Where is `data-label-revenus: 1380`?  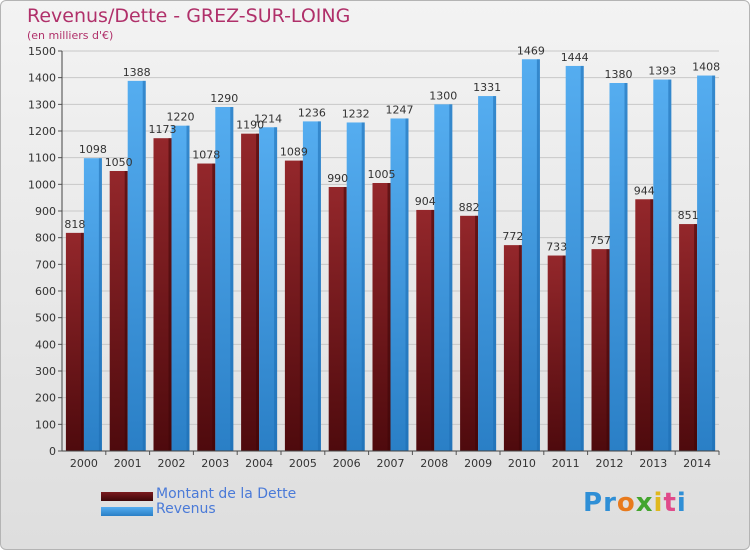
data-label-revenus: 1380 is located at coordinates (619, 74).